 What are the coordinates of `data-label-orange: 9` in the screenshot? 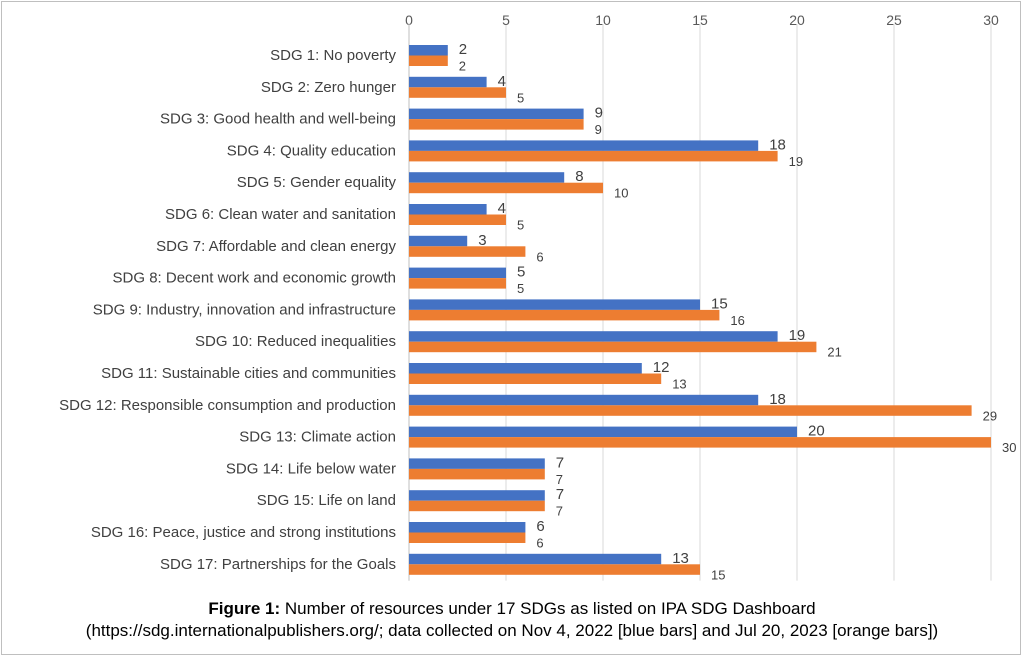 It's located at (598, 129).